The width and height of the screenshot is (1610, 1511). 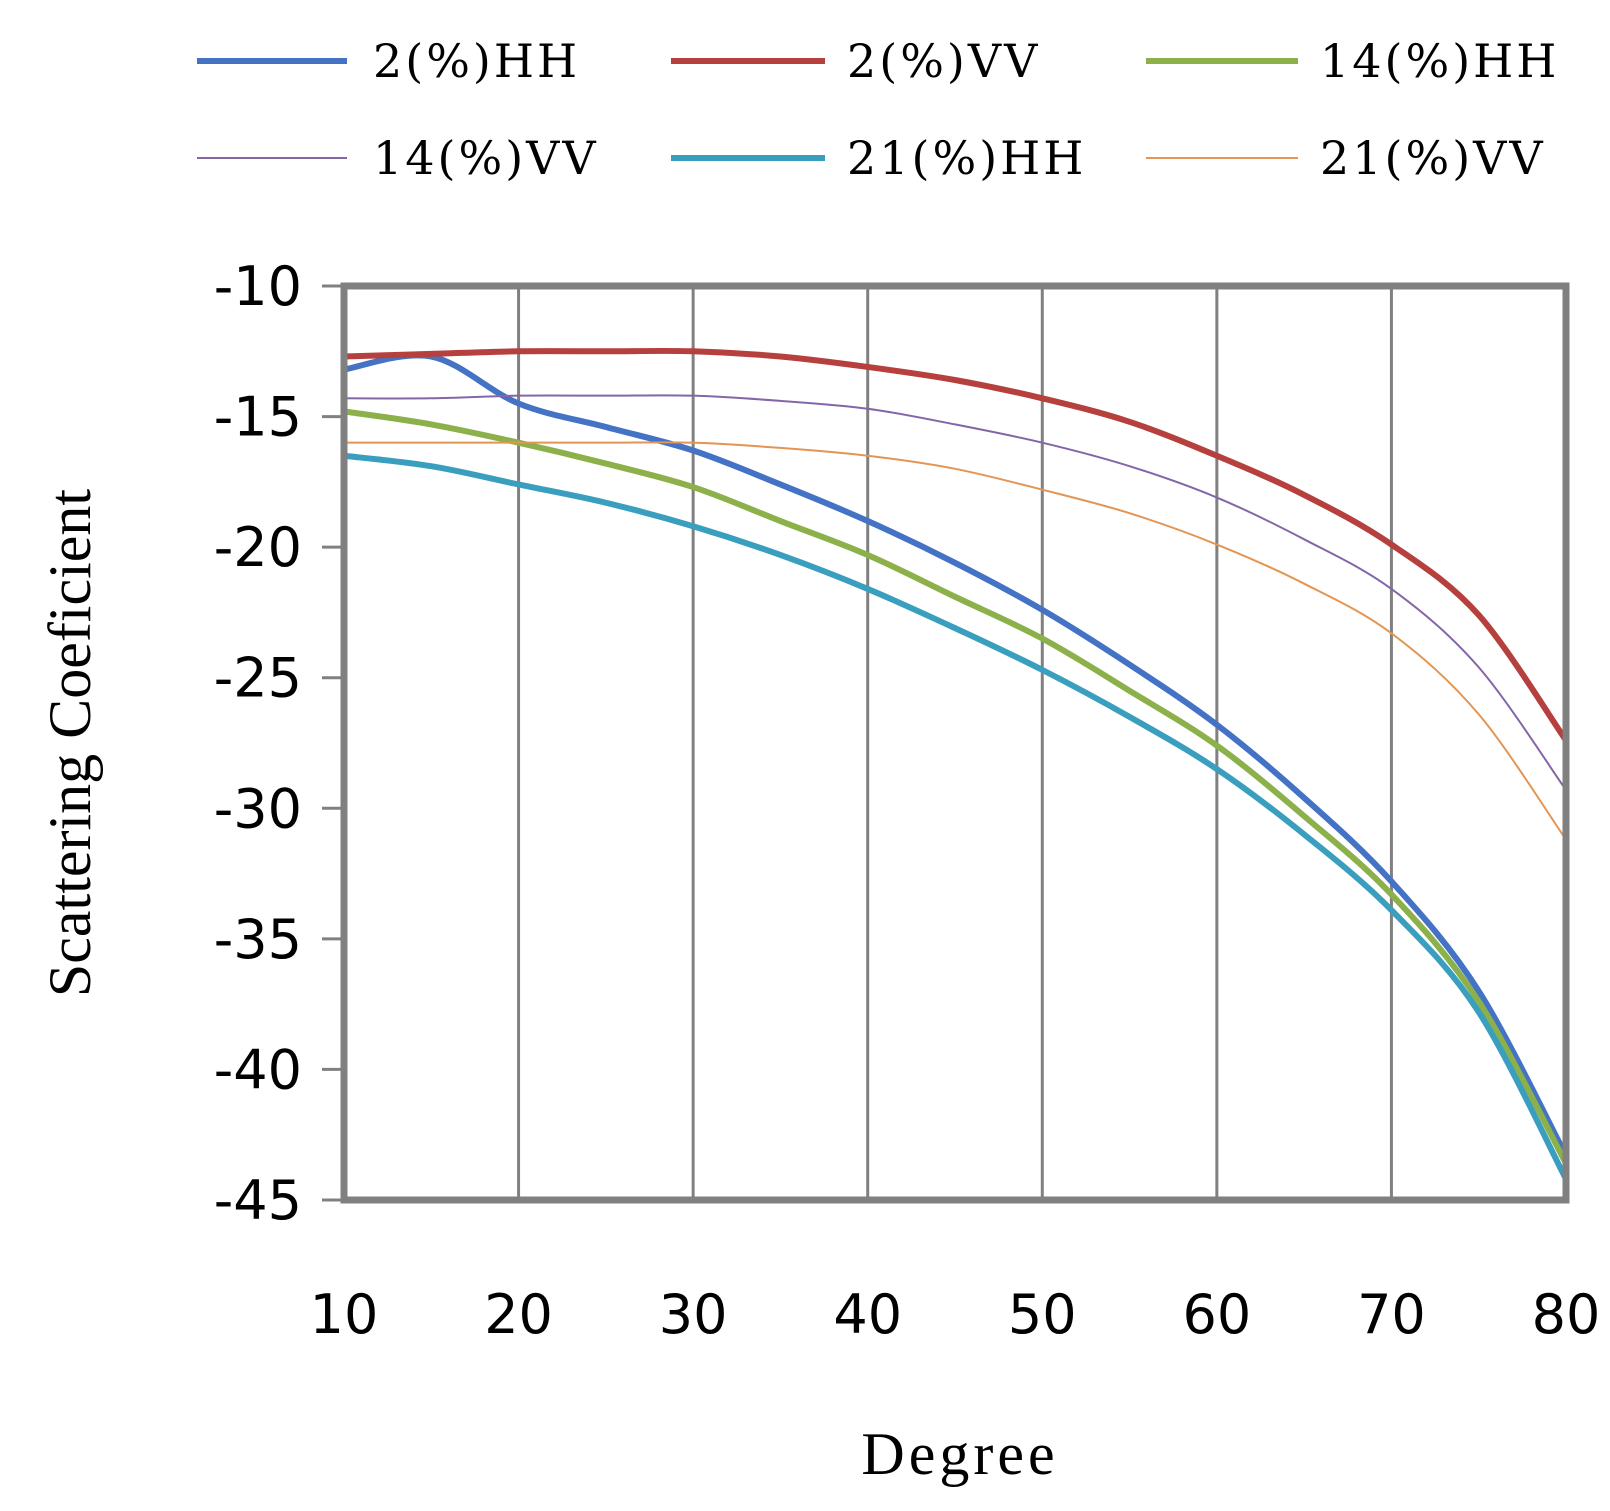 I want to click on legend: 2(%)HH 2(%)VV 14(%)HH 14(%)VV 21(%)HH 21(%)VV, so click(x=878, y=109).